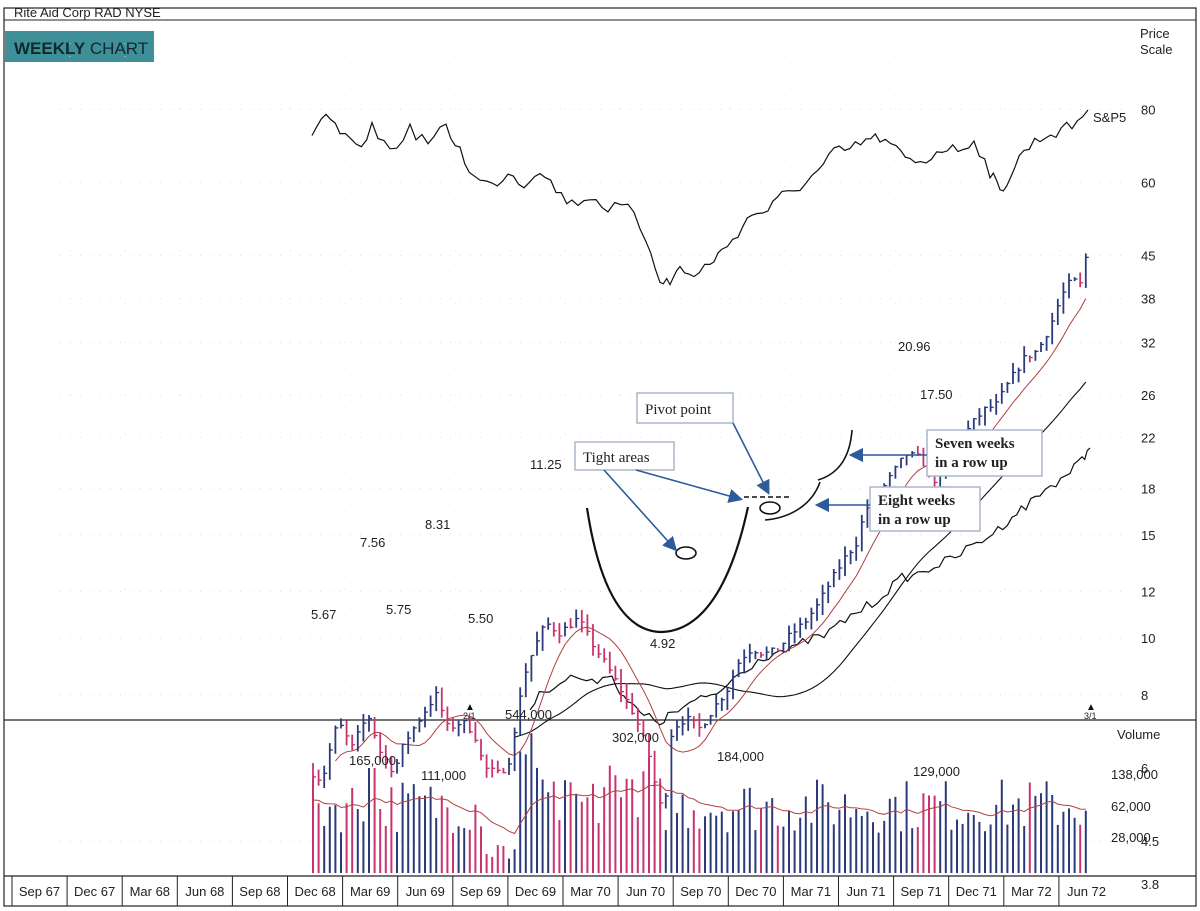  I want to click on seven-weeks-bracket, so click(835, 455).